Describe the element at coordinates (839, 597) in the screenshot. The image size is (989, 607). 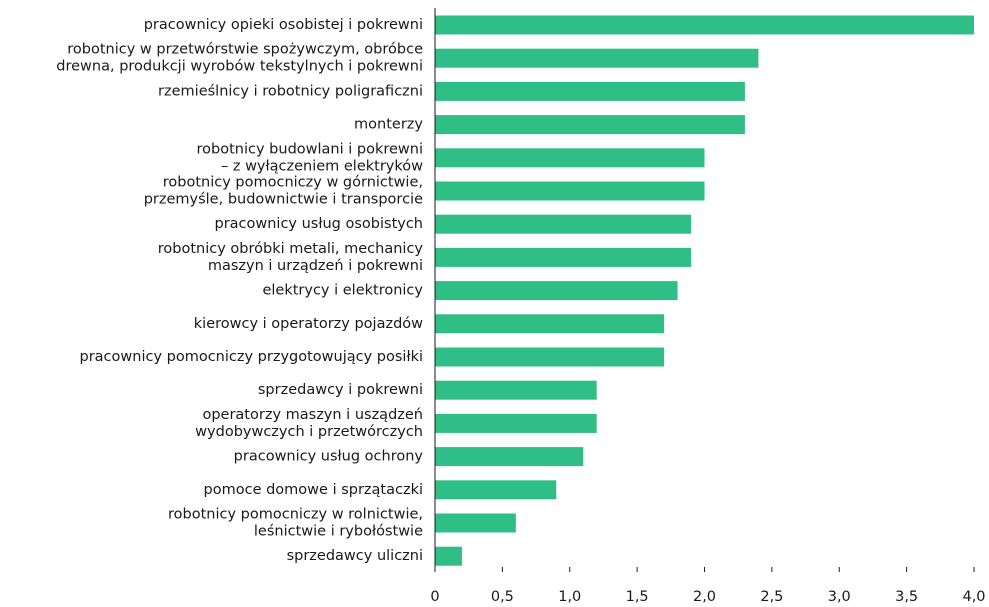
I see `x-tick-label: 3,0` at that location.